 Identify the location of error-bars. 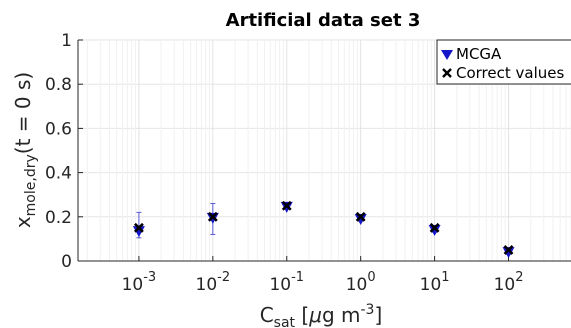
(324, 229).